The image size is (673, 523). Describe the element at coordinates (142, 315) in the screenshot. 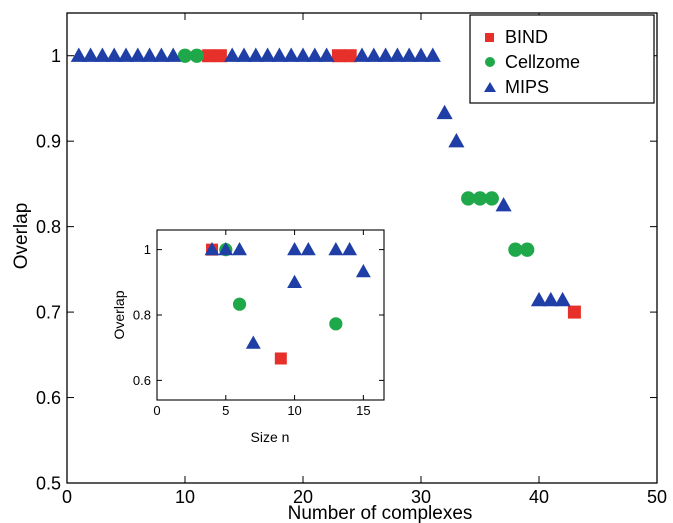

I see `inset-y-tick-label: 0.8` at that location.